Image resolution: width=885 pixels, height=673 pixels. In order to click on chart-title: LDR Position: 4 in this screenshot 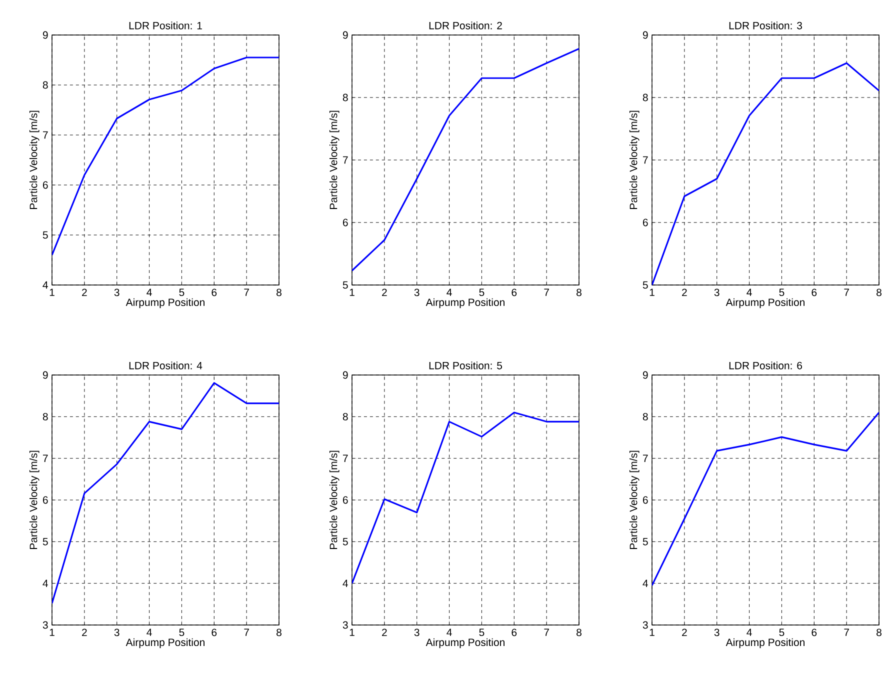, I will do `click(165, 366)`.